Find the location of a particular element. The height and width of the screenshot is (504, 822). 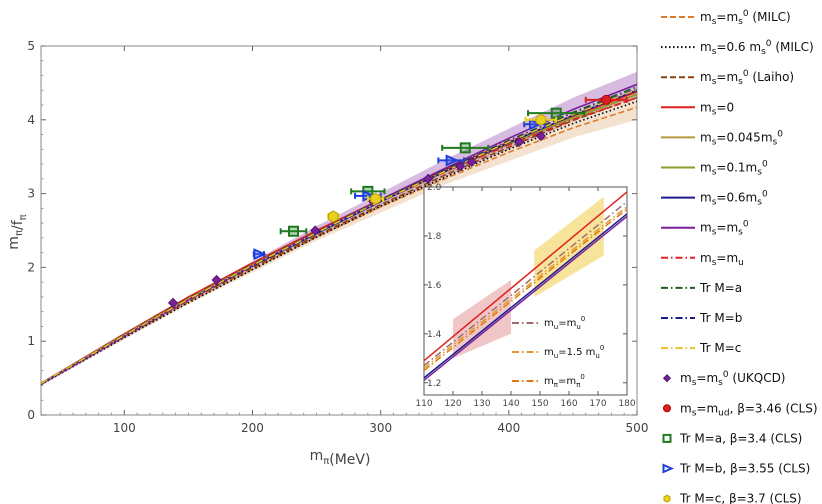

legend-marker-ms-ms0-ukqcd is located at coordinates (667, 378).